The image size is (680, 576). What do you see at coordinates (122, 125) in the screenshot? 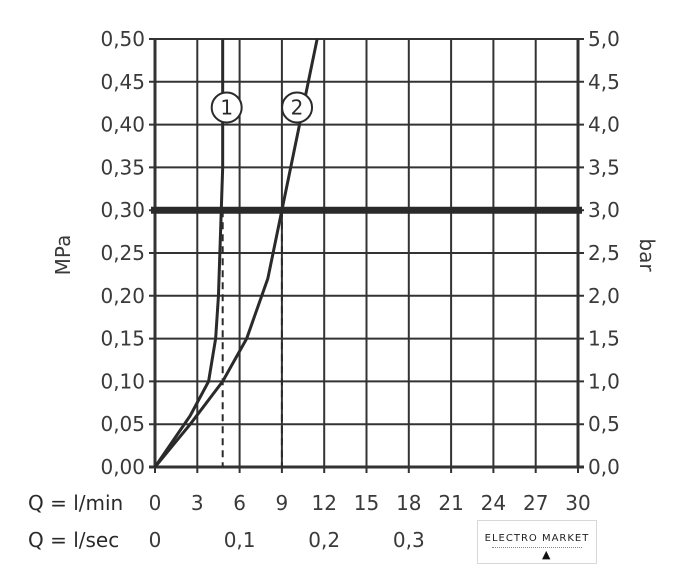
I see `y-tick-left: 0,40` at bounding box center [122, 125].